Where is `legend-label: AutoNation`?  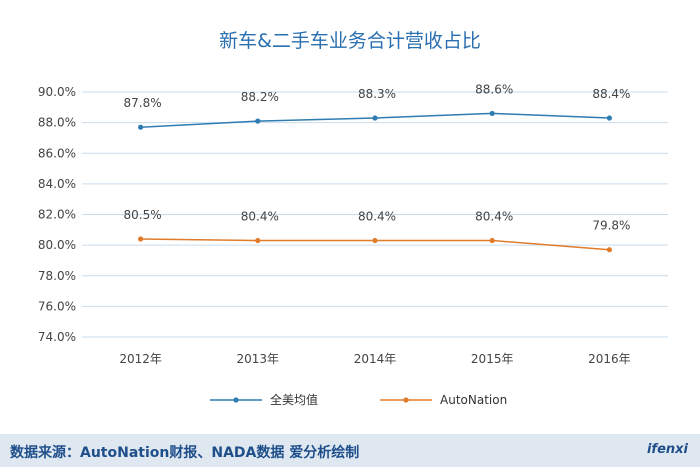
legend-label: AutoNation is located at coordinates (473, 400).